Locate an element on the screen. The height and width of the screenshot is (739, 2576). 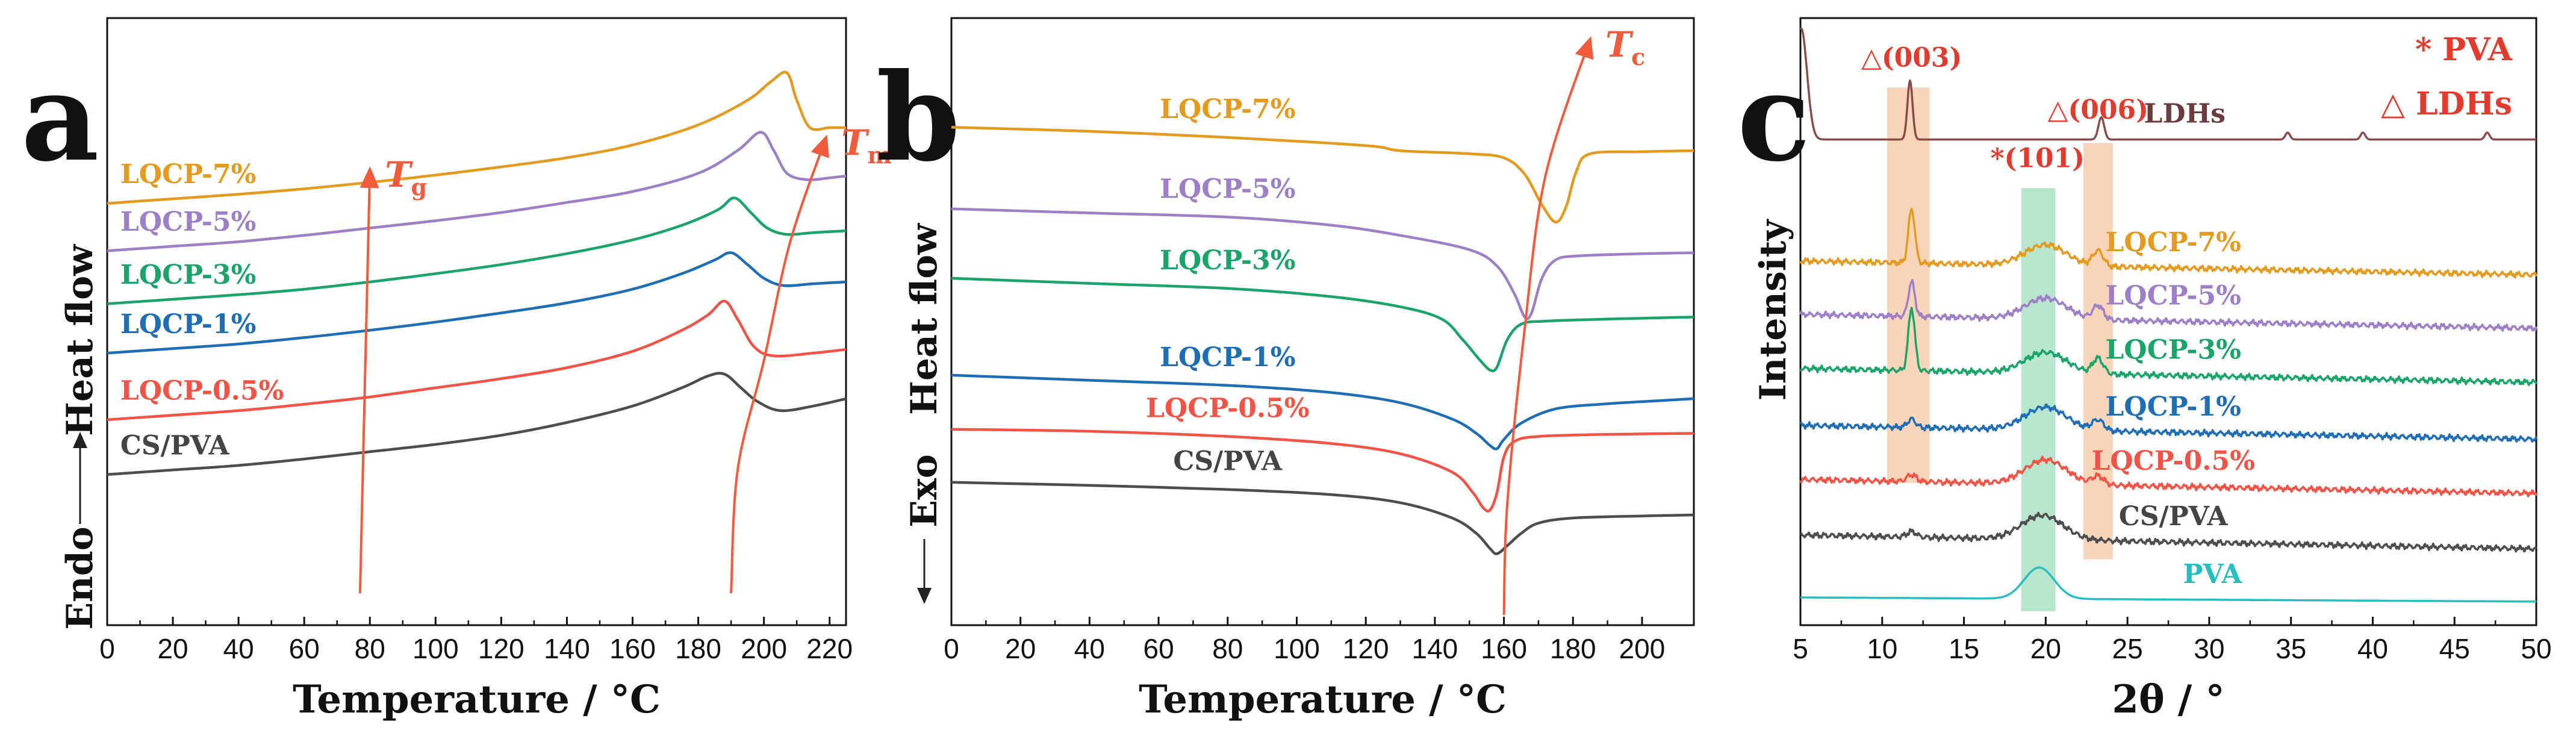
y-axis-label: Intensity is located at coordinates (1773, 310).